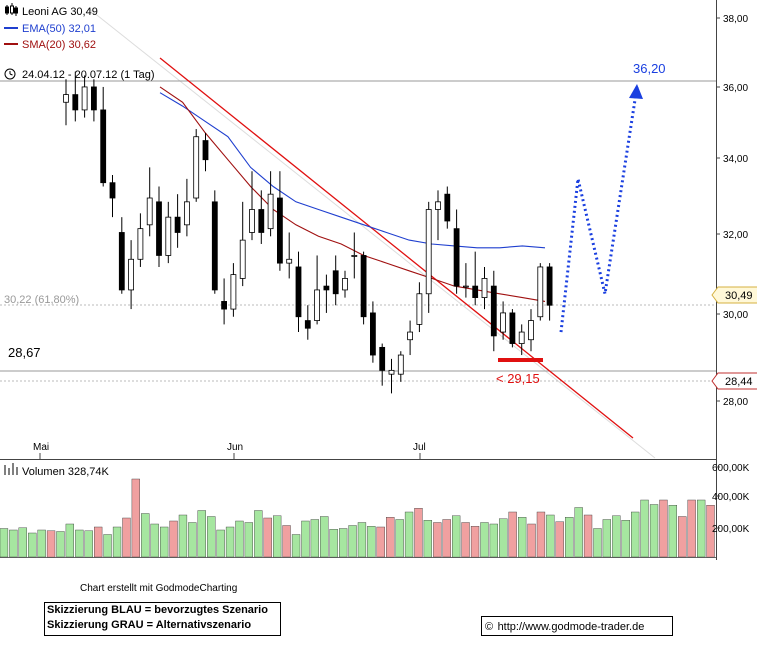 This screenshot has width=757, height=660. What do you see at coordinates (41, 300) in the screenshot?
I see `fib-annotation: 30,22 (61,80%)` at bounding box center [41, 300].